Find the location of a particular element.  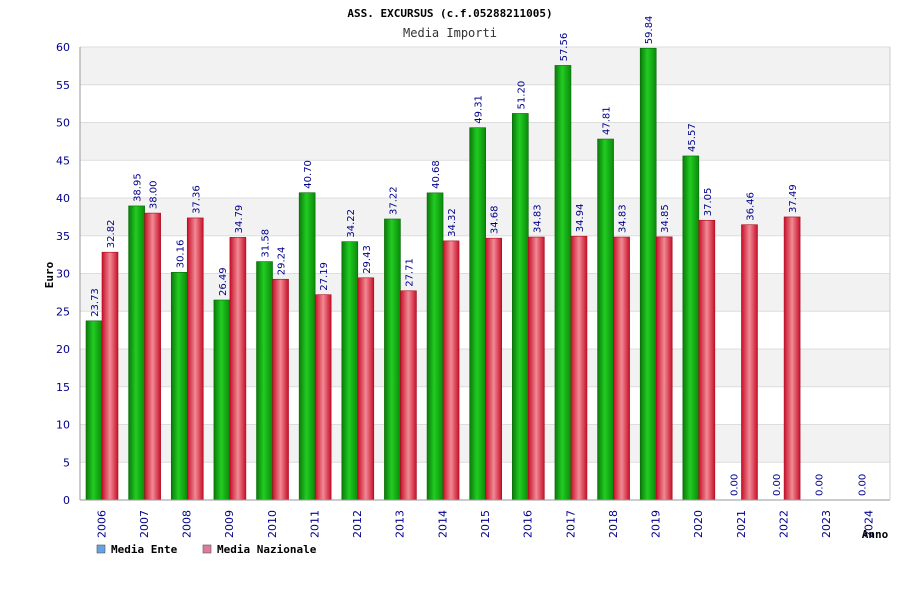

x-tick-label: 2011 is located at coordinates (314, 524).